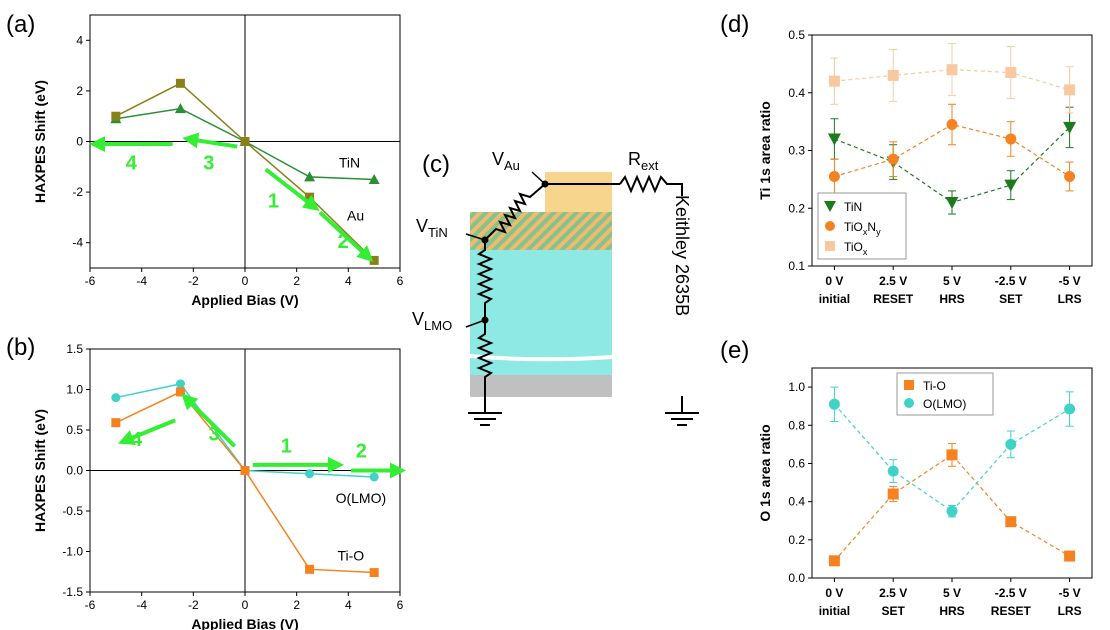  Describe the element at coordinates (77, 243) in the screenshot. I see `y-tick-label: -4` at that location.